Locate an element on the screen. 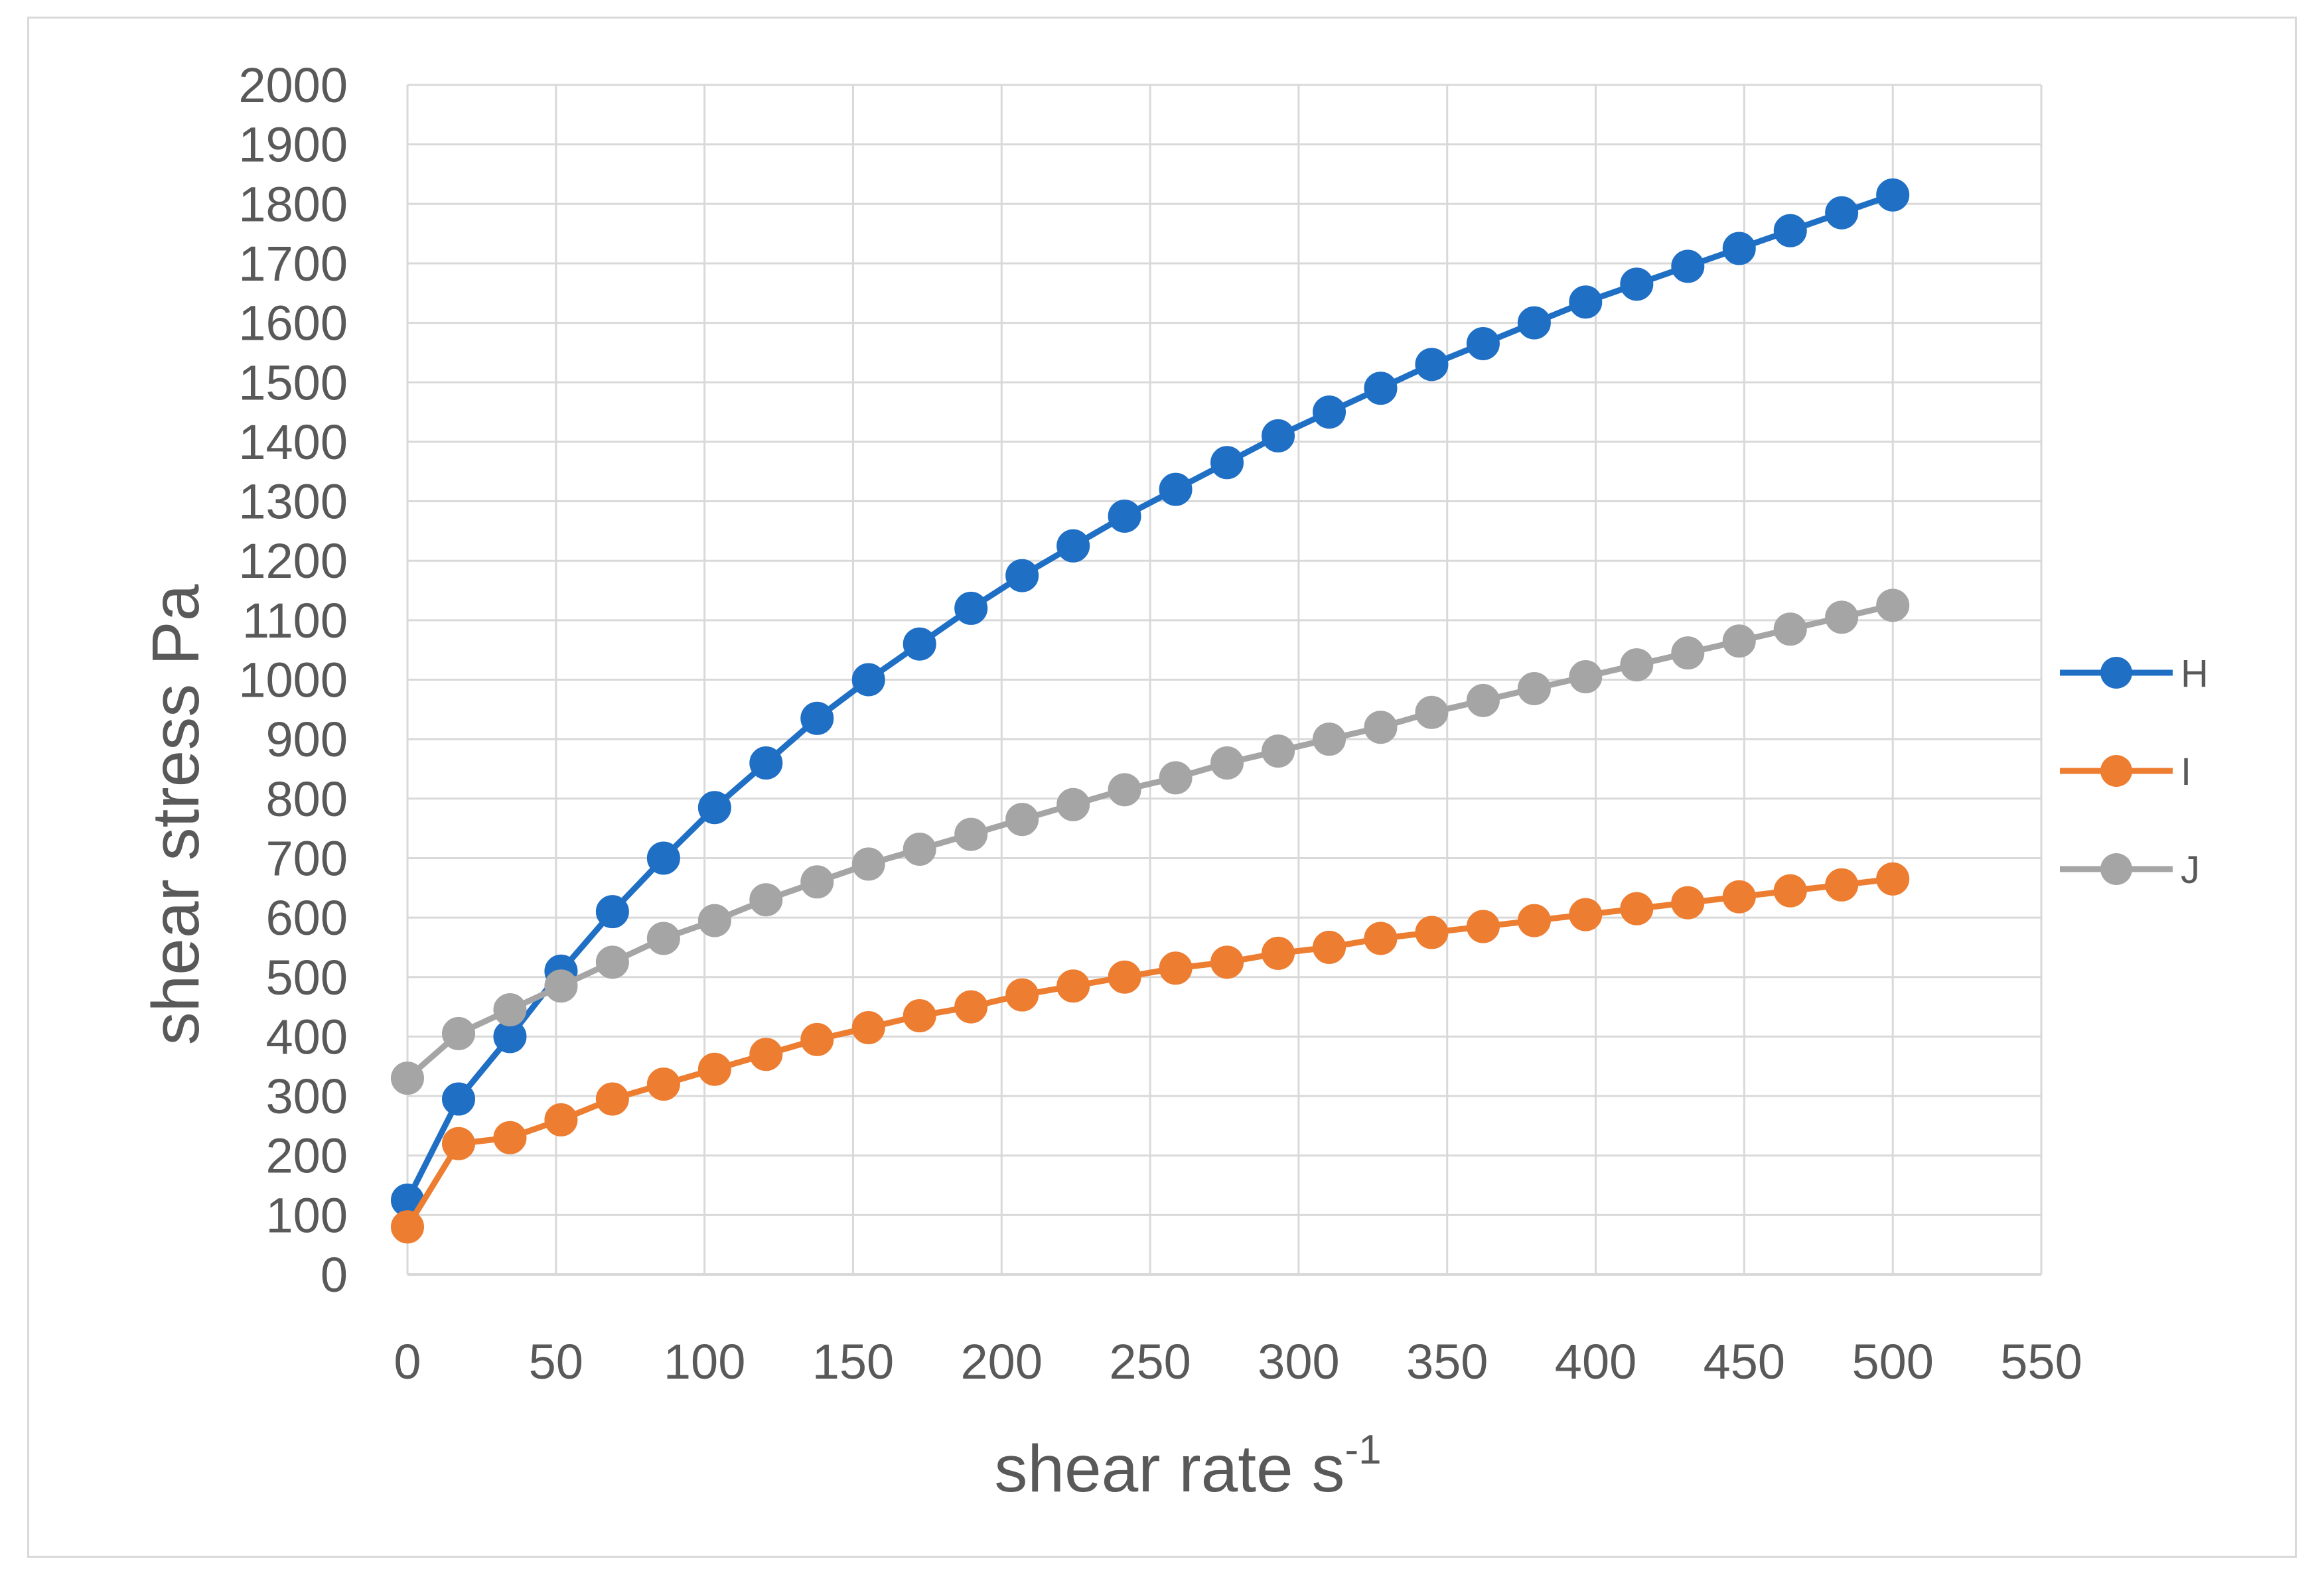 This screenshot has height=1577, width=2324. x-tick-label-150: 150 is located at coordinates (853, 1361).